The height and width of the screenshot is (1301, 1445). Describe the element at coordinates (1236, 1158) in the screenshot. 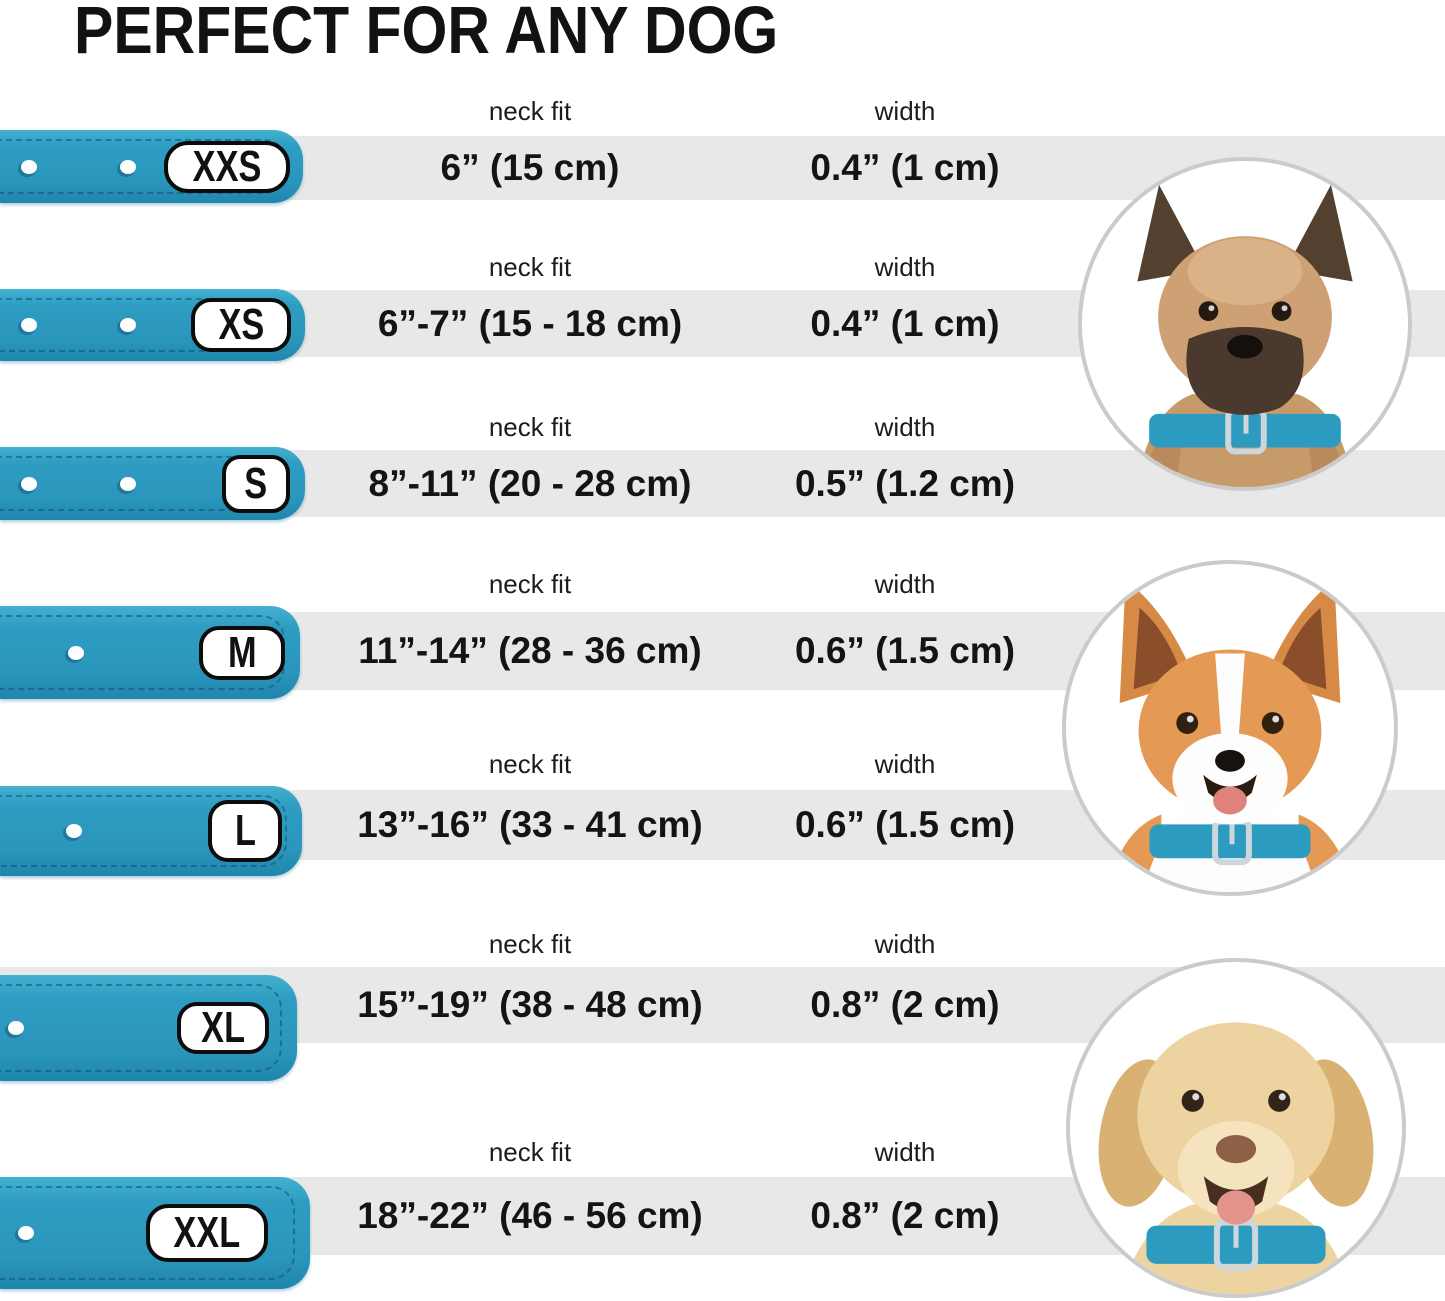

I see `labrador-illustration` at that location.